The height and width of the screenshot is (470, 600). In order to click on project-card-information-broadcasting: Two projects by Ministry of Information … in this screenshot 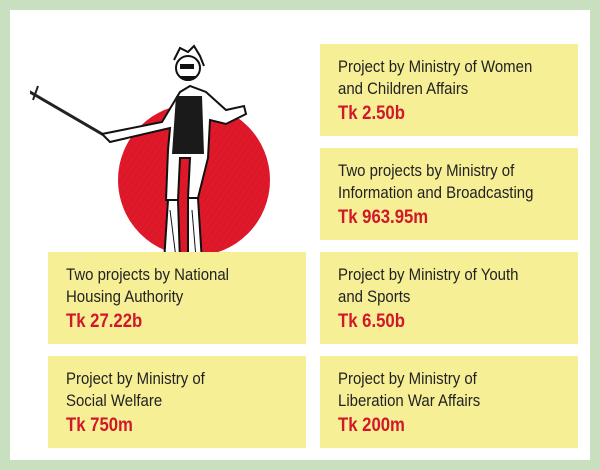, I will do `click(449, 194)`.